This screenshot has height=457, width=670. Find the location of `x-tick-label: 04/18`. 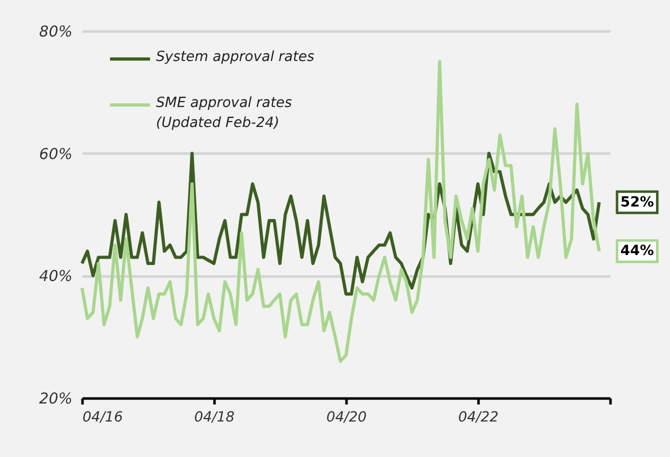

x-tick-label: 04/18 is located at coordinates (214, 418).